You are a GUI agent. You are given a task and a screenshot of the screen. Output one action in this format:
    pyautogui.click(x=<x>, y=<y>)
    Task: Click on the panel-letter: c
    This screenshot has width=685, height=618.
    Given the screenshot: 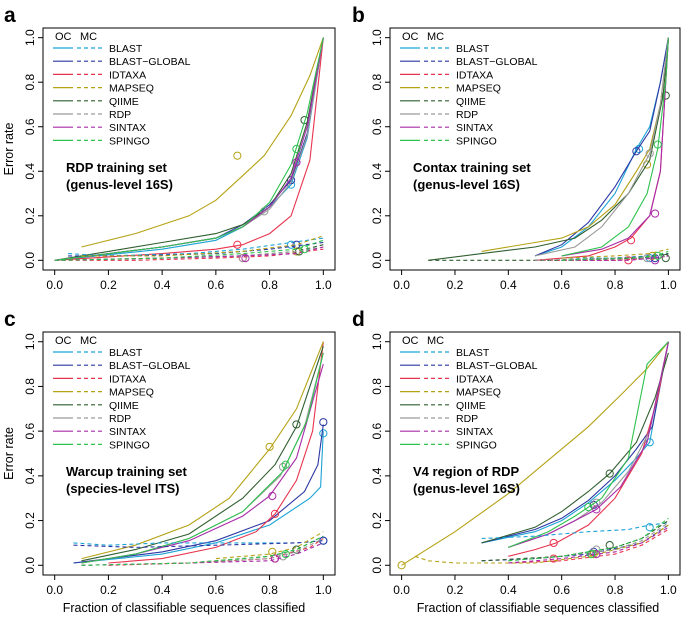 What is the action you would take?
    pyautogui.click(x=10, y=319)
    